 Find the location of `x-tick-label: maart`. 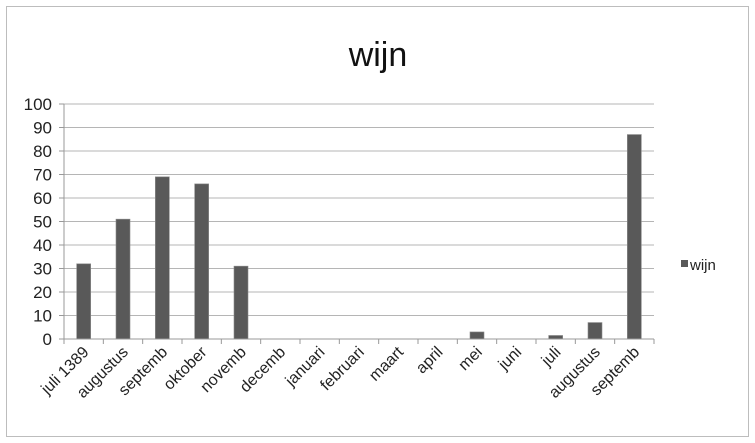

x-tick-label: maart is located at coordinates (386, 363).